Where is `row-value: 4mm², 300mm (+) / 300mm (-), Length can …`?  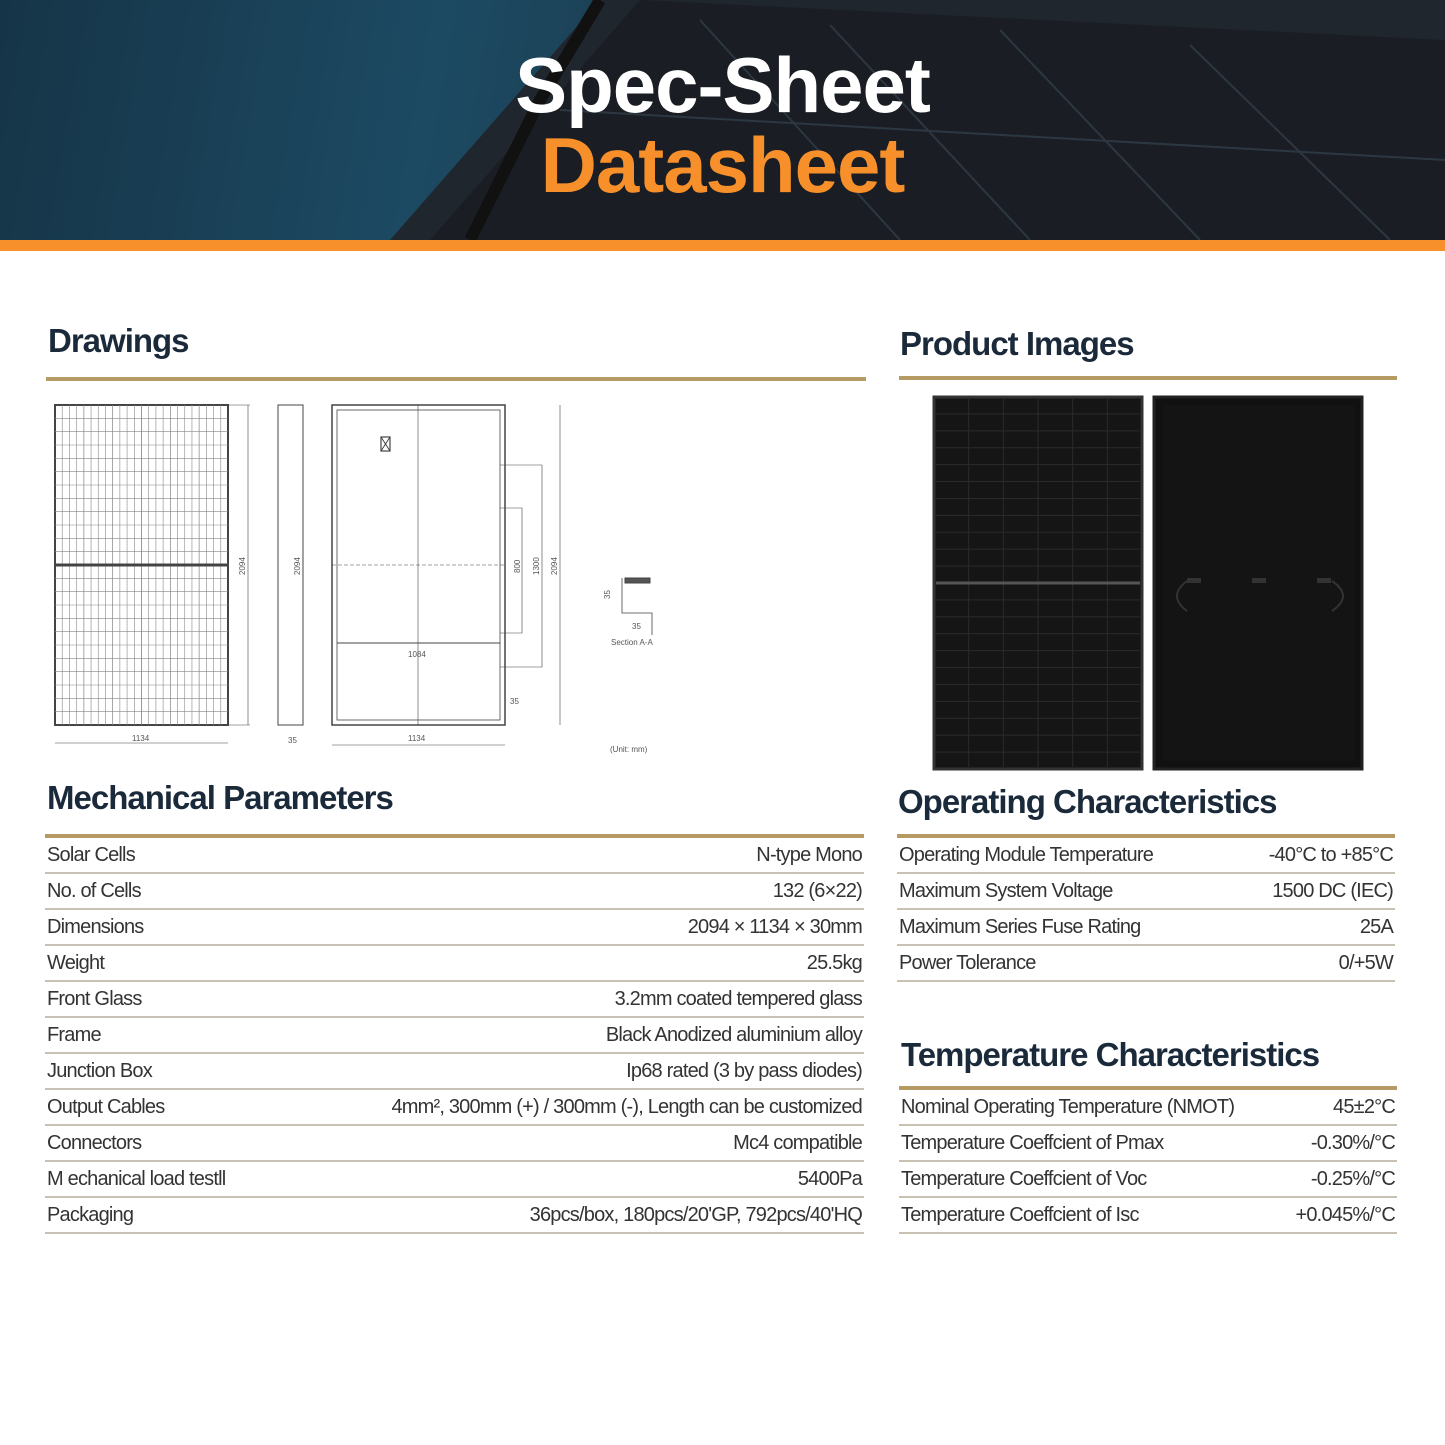 row-value: 4mm², 300mm (+) / 300mm (-), Length can … is located at coordinates (626, 1106).